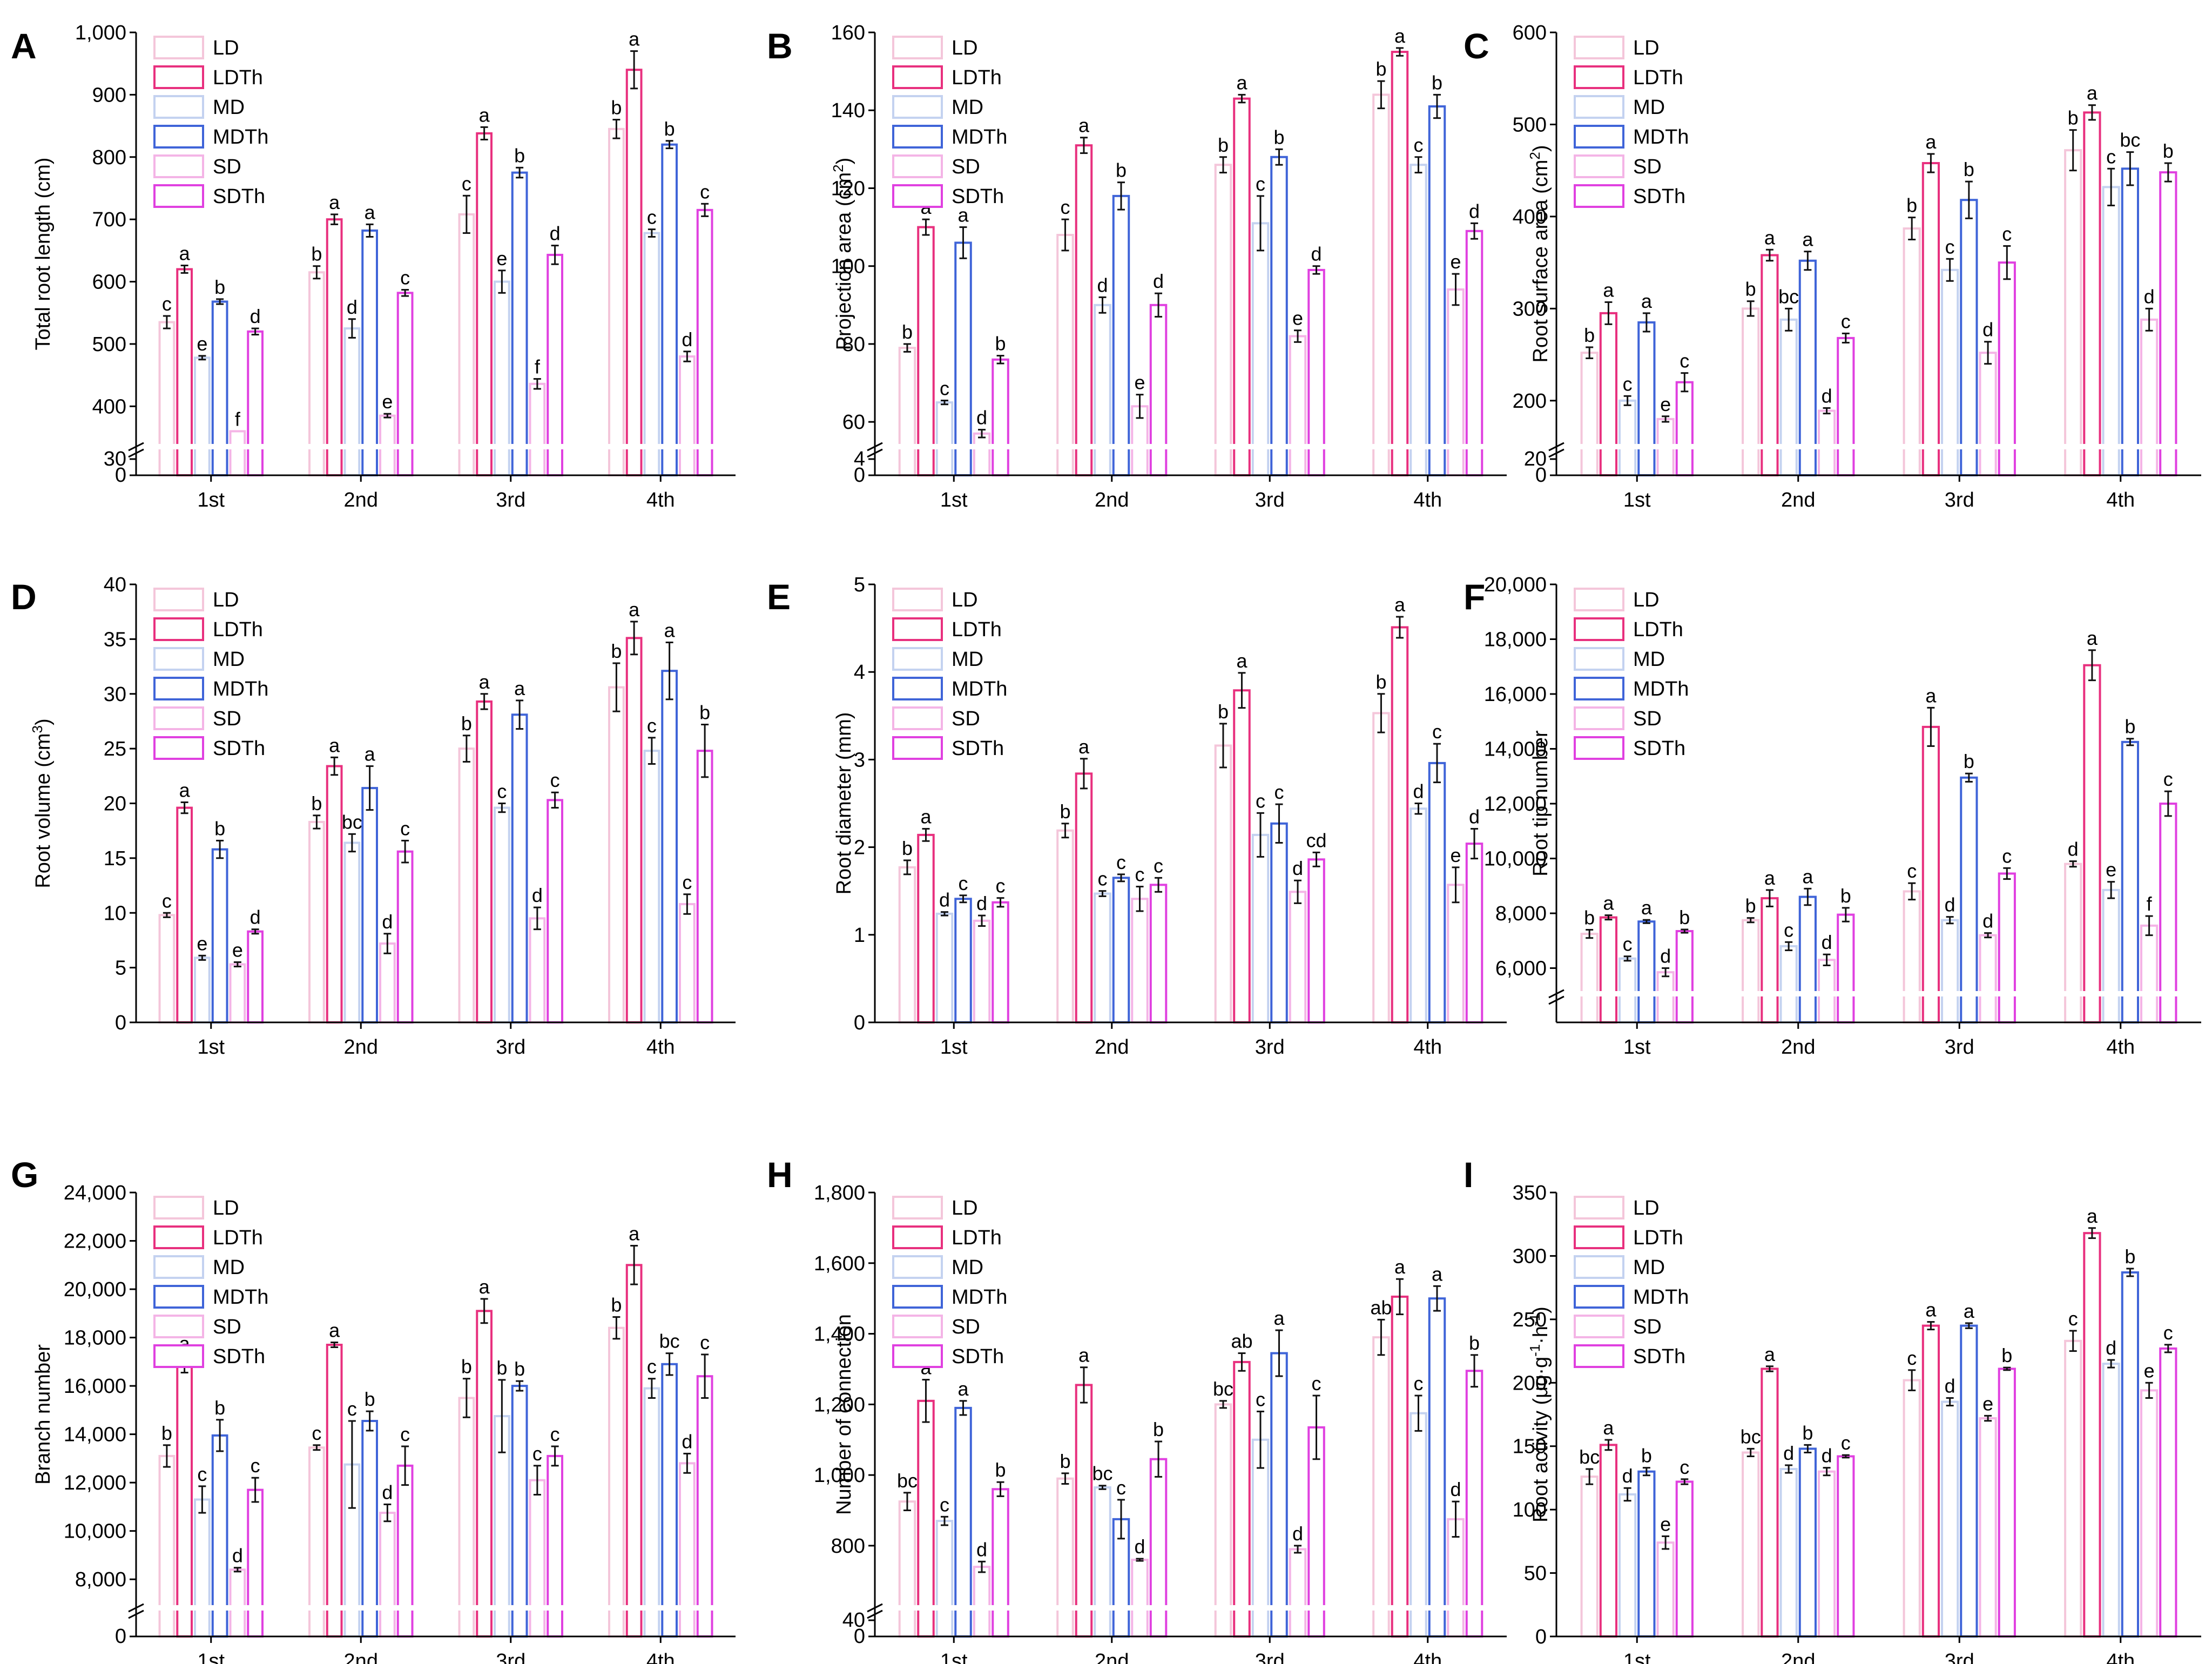  I want to click on y-axis-title: Root tip number, so click(1540, 803).